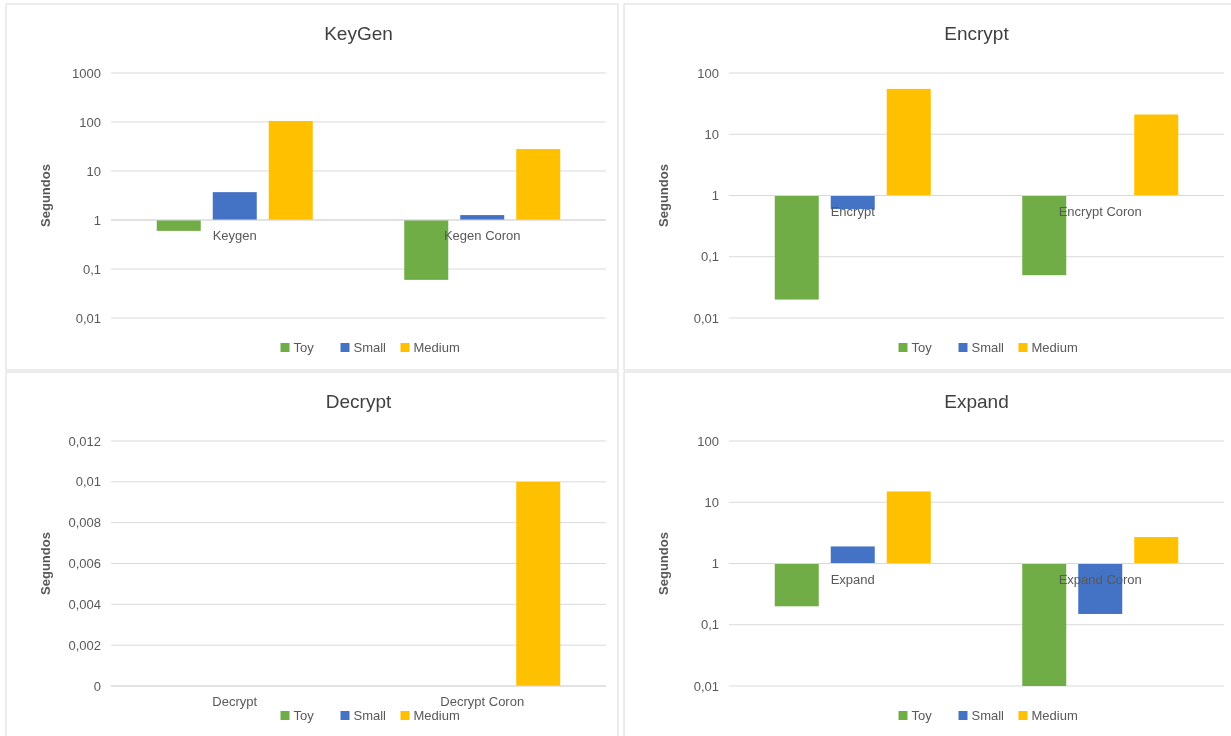 This screenshot has width=1231, height=736. I want to click on chart-title: Encrypt, so click(977, 33).